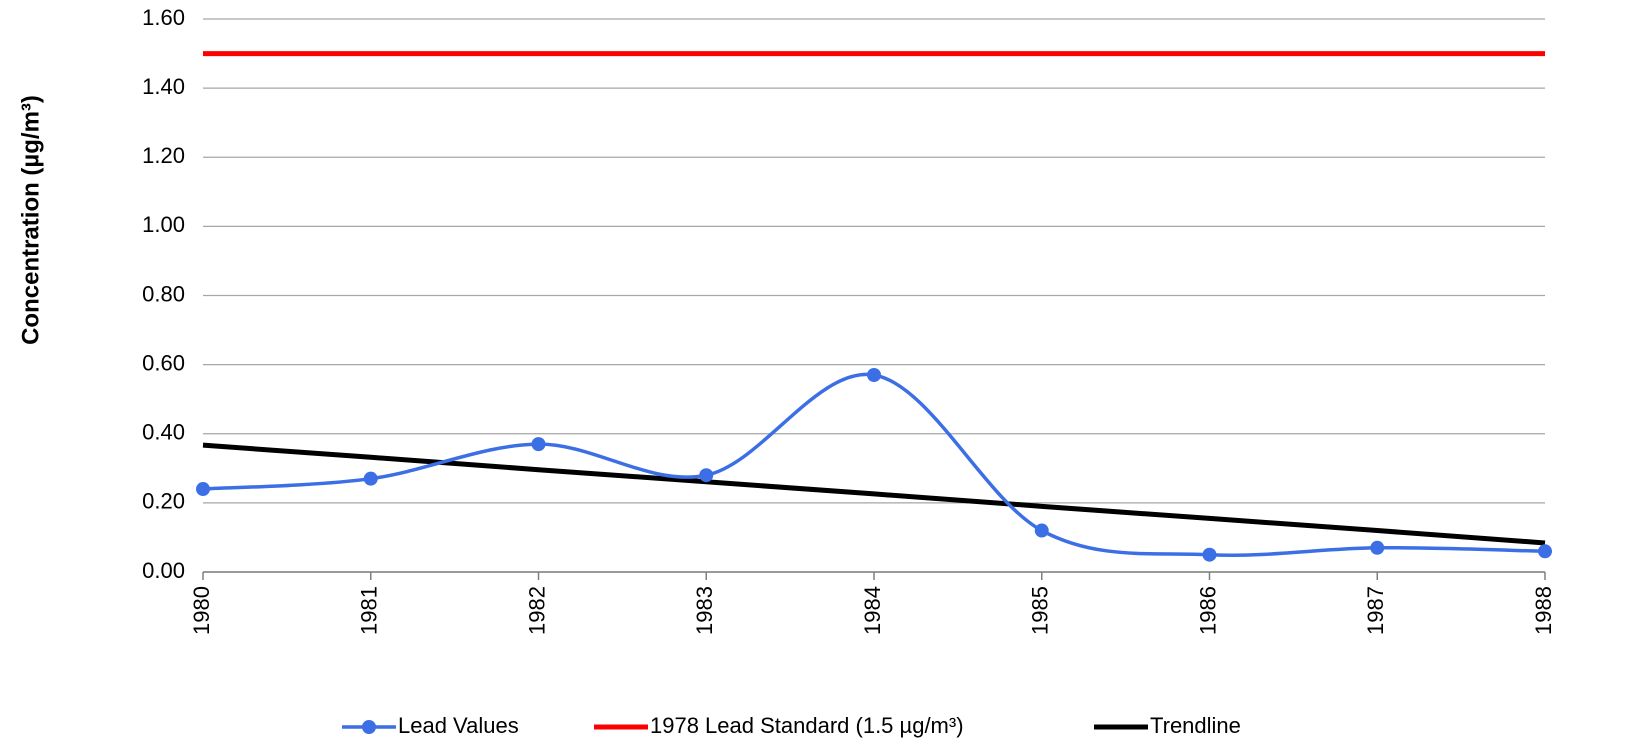 This screenshot has width=1634, height=745. What do you see at coordinates (807, 725) in the screenshot?
I see `legend-label: 1978 Lead Standard (1.5 µg/m³)` at bounding box center [807, 725].